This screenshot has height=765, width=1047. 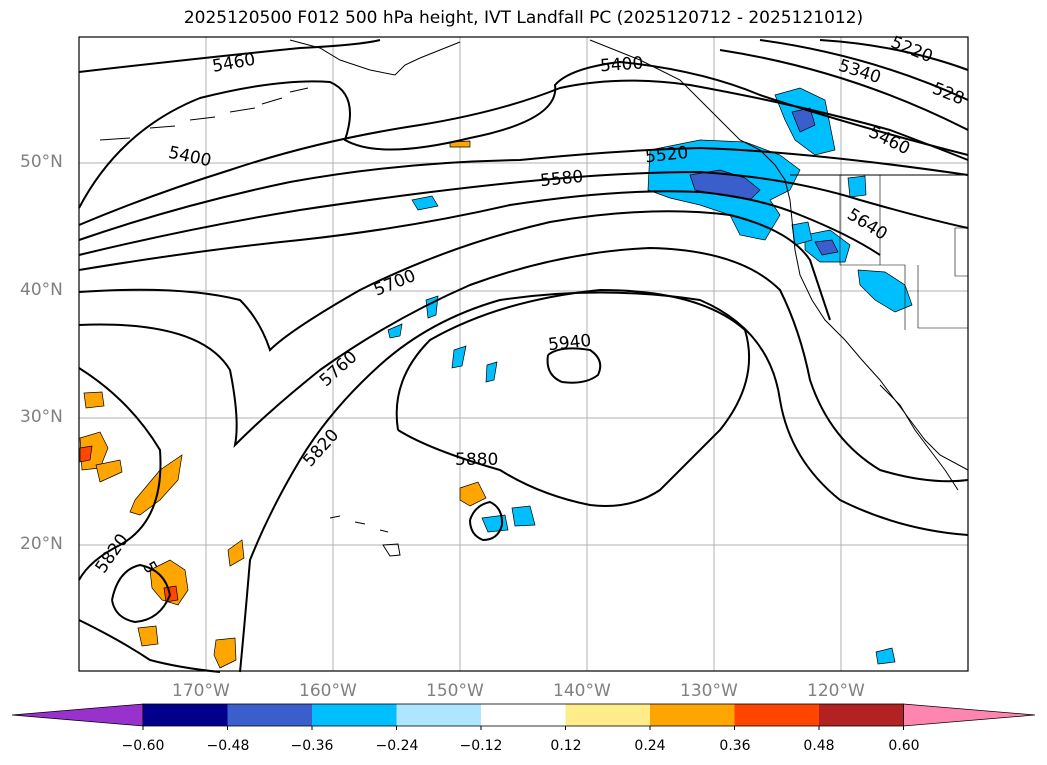 What do you see at coordinates (77, 715) in the screenshot?
I see `colorbar-extend-min` at bounding box center [77, 715].